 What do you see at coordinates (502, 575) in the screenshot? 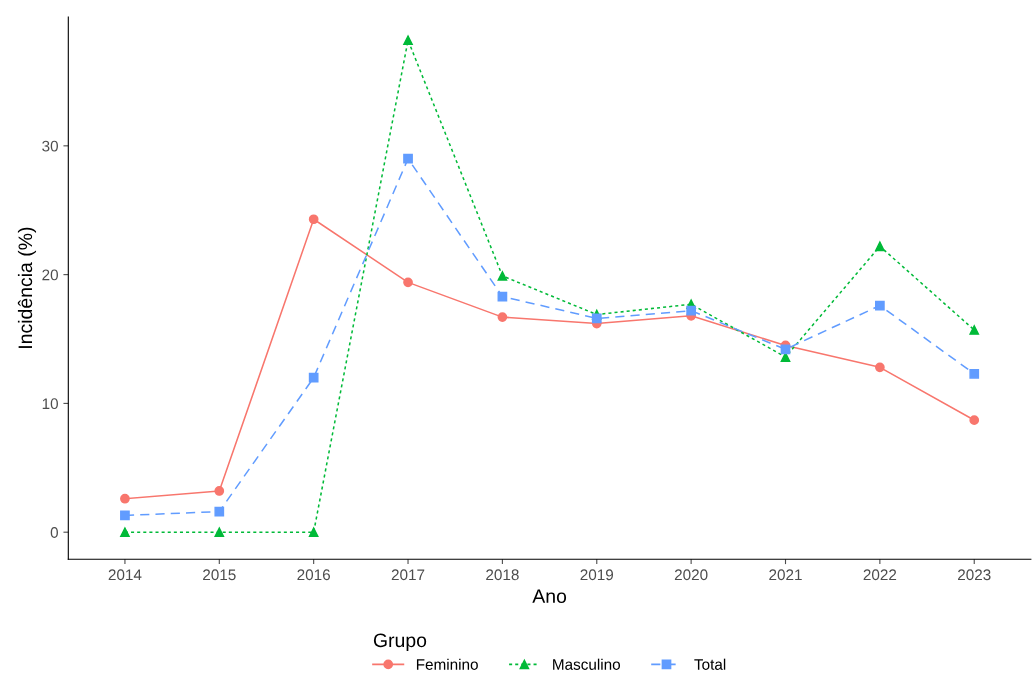
I see `x-tick-label: 2018` at bounding box center [502, 575].